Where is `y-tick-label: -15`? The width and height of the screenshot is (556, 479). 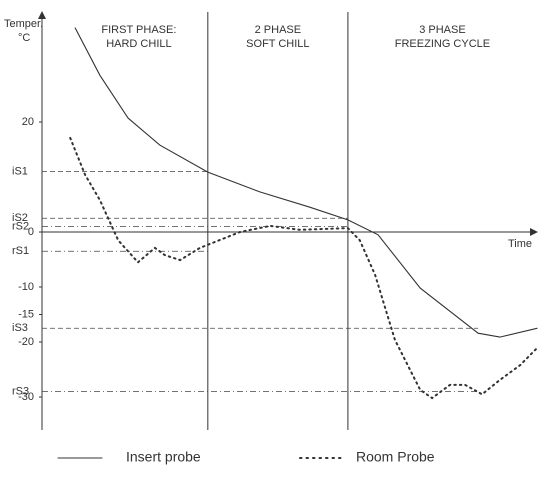
y-tick-label: -15 is located at coordinates (26, 314).